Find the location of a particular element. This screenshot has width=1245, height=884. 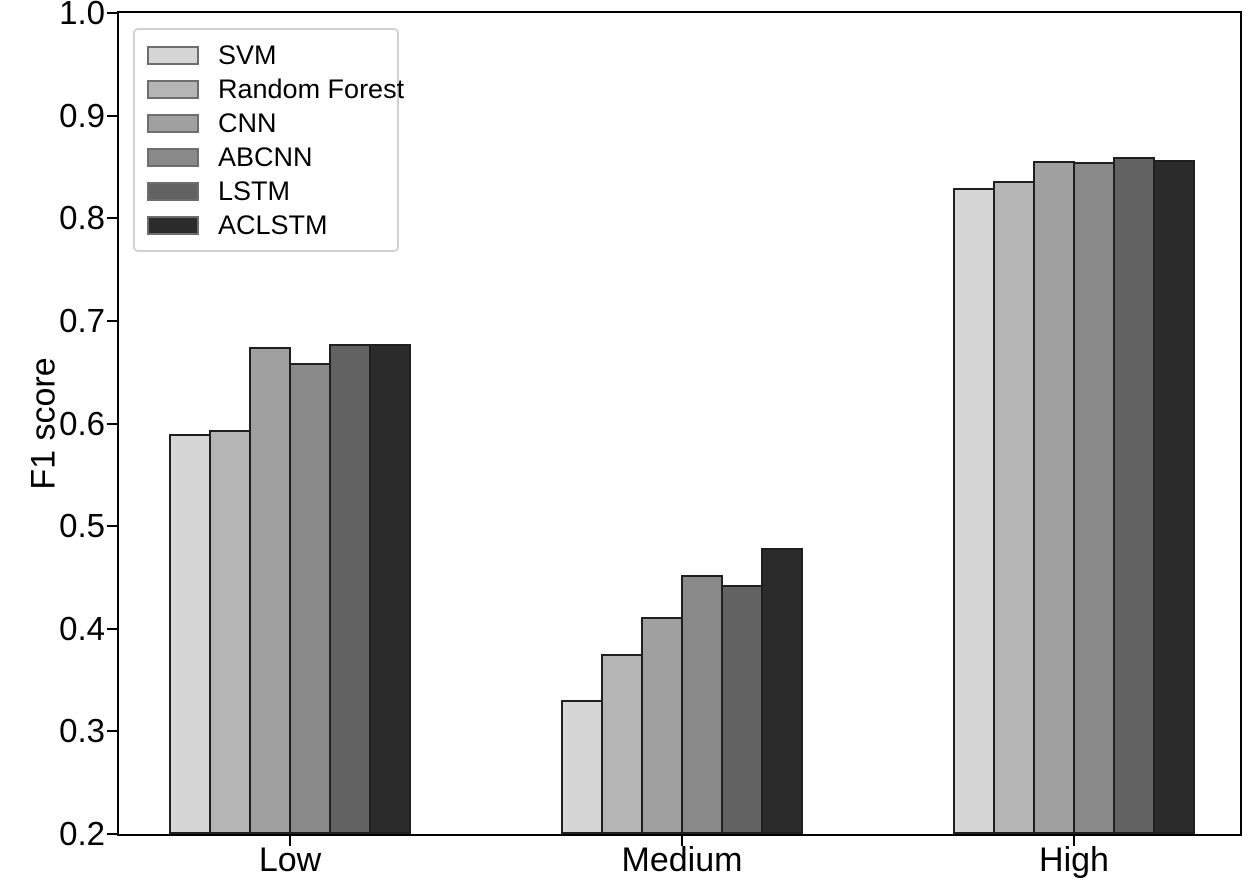

bar-cnn-medium is located at coordinates (662, 725).